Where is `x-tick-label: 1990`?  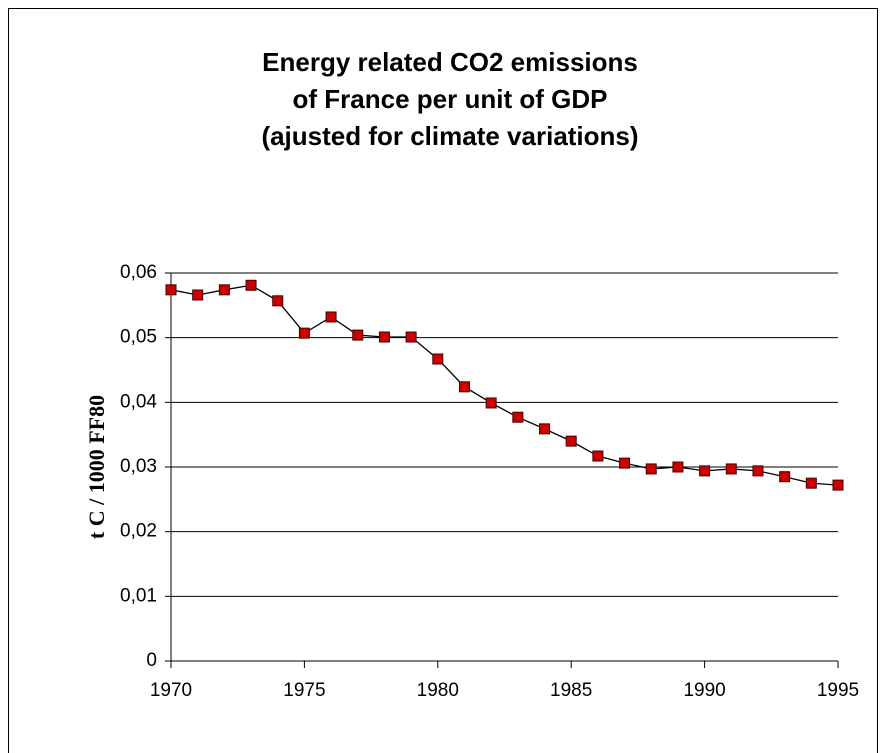
x-tick-label: 1990 is located at coordinates (704, 690).